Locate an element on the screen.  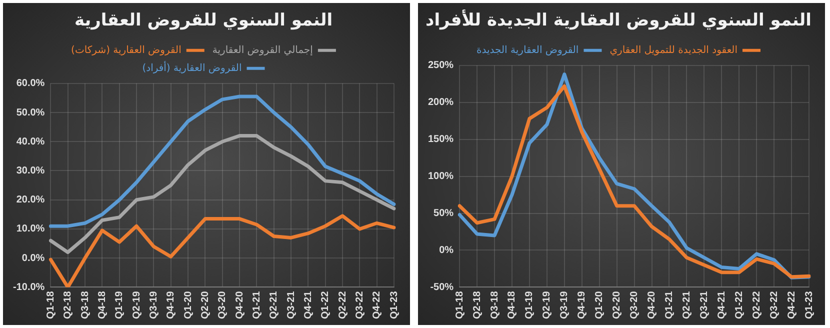
legend-label: إجمالي القروض العقارية is located at coordinates (263, 50).